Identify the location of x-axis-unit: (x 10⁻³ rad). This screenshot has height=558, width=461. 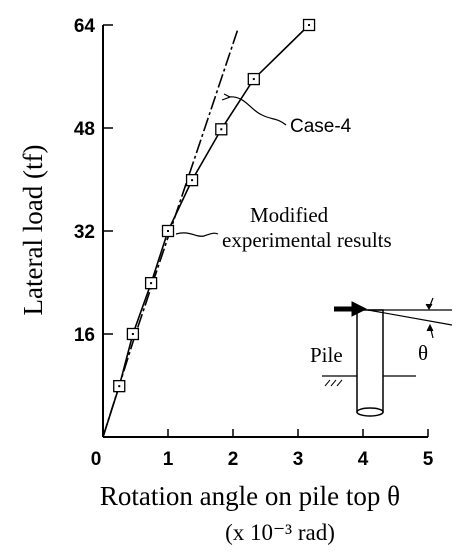
(280, 532).